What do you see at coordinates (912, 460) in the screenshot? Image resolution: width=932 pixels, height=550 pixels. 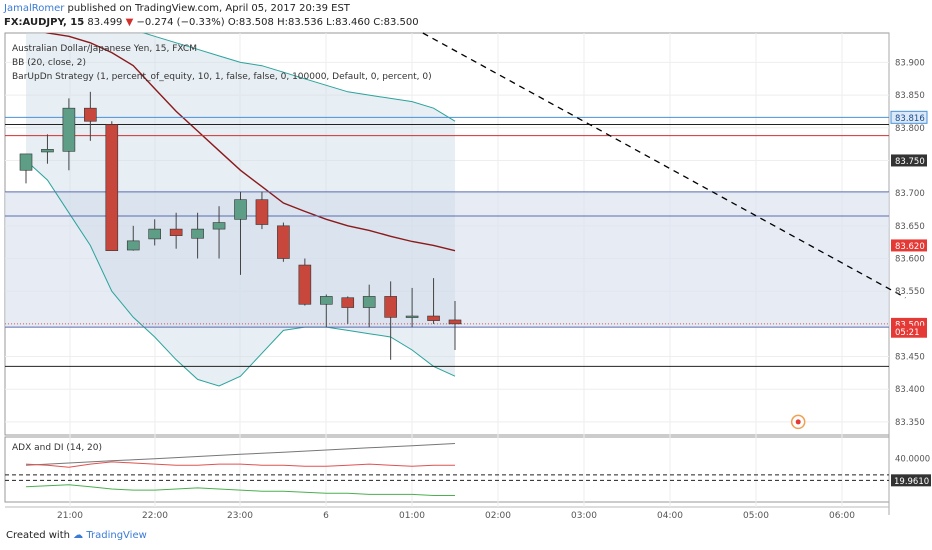 I see `adx-y-tick-label: 40.0000` at bounding box center [912, 460].